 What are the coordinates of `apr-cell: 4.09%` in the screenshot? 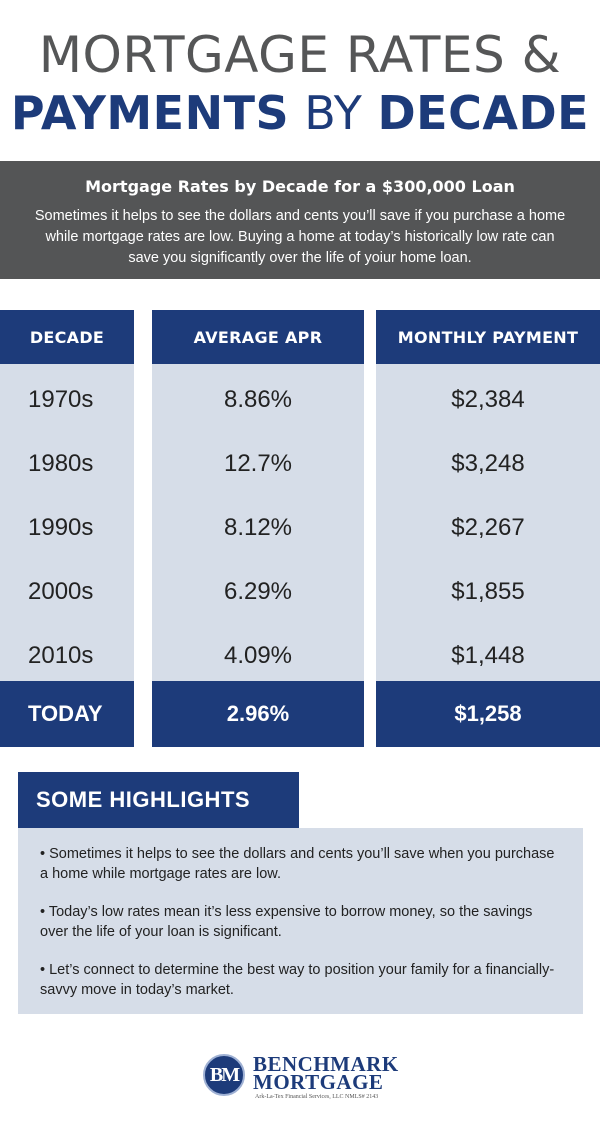 It's located at (258, 655).